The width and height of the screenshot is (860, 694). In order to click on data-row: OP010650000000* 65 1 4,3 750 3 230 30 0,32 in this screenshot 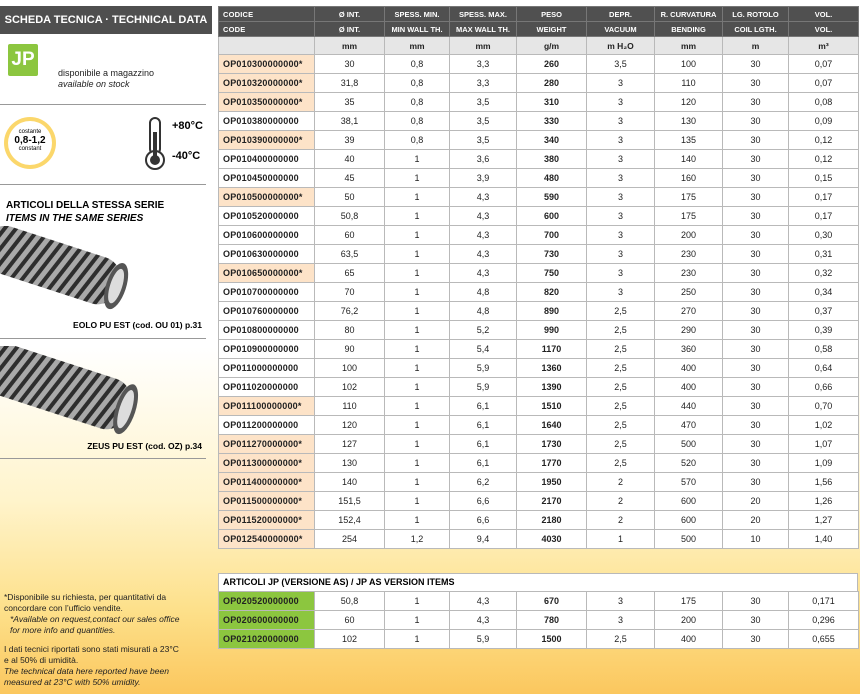, I will do `click(538, 273)`.